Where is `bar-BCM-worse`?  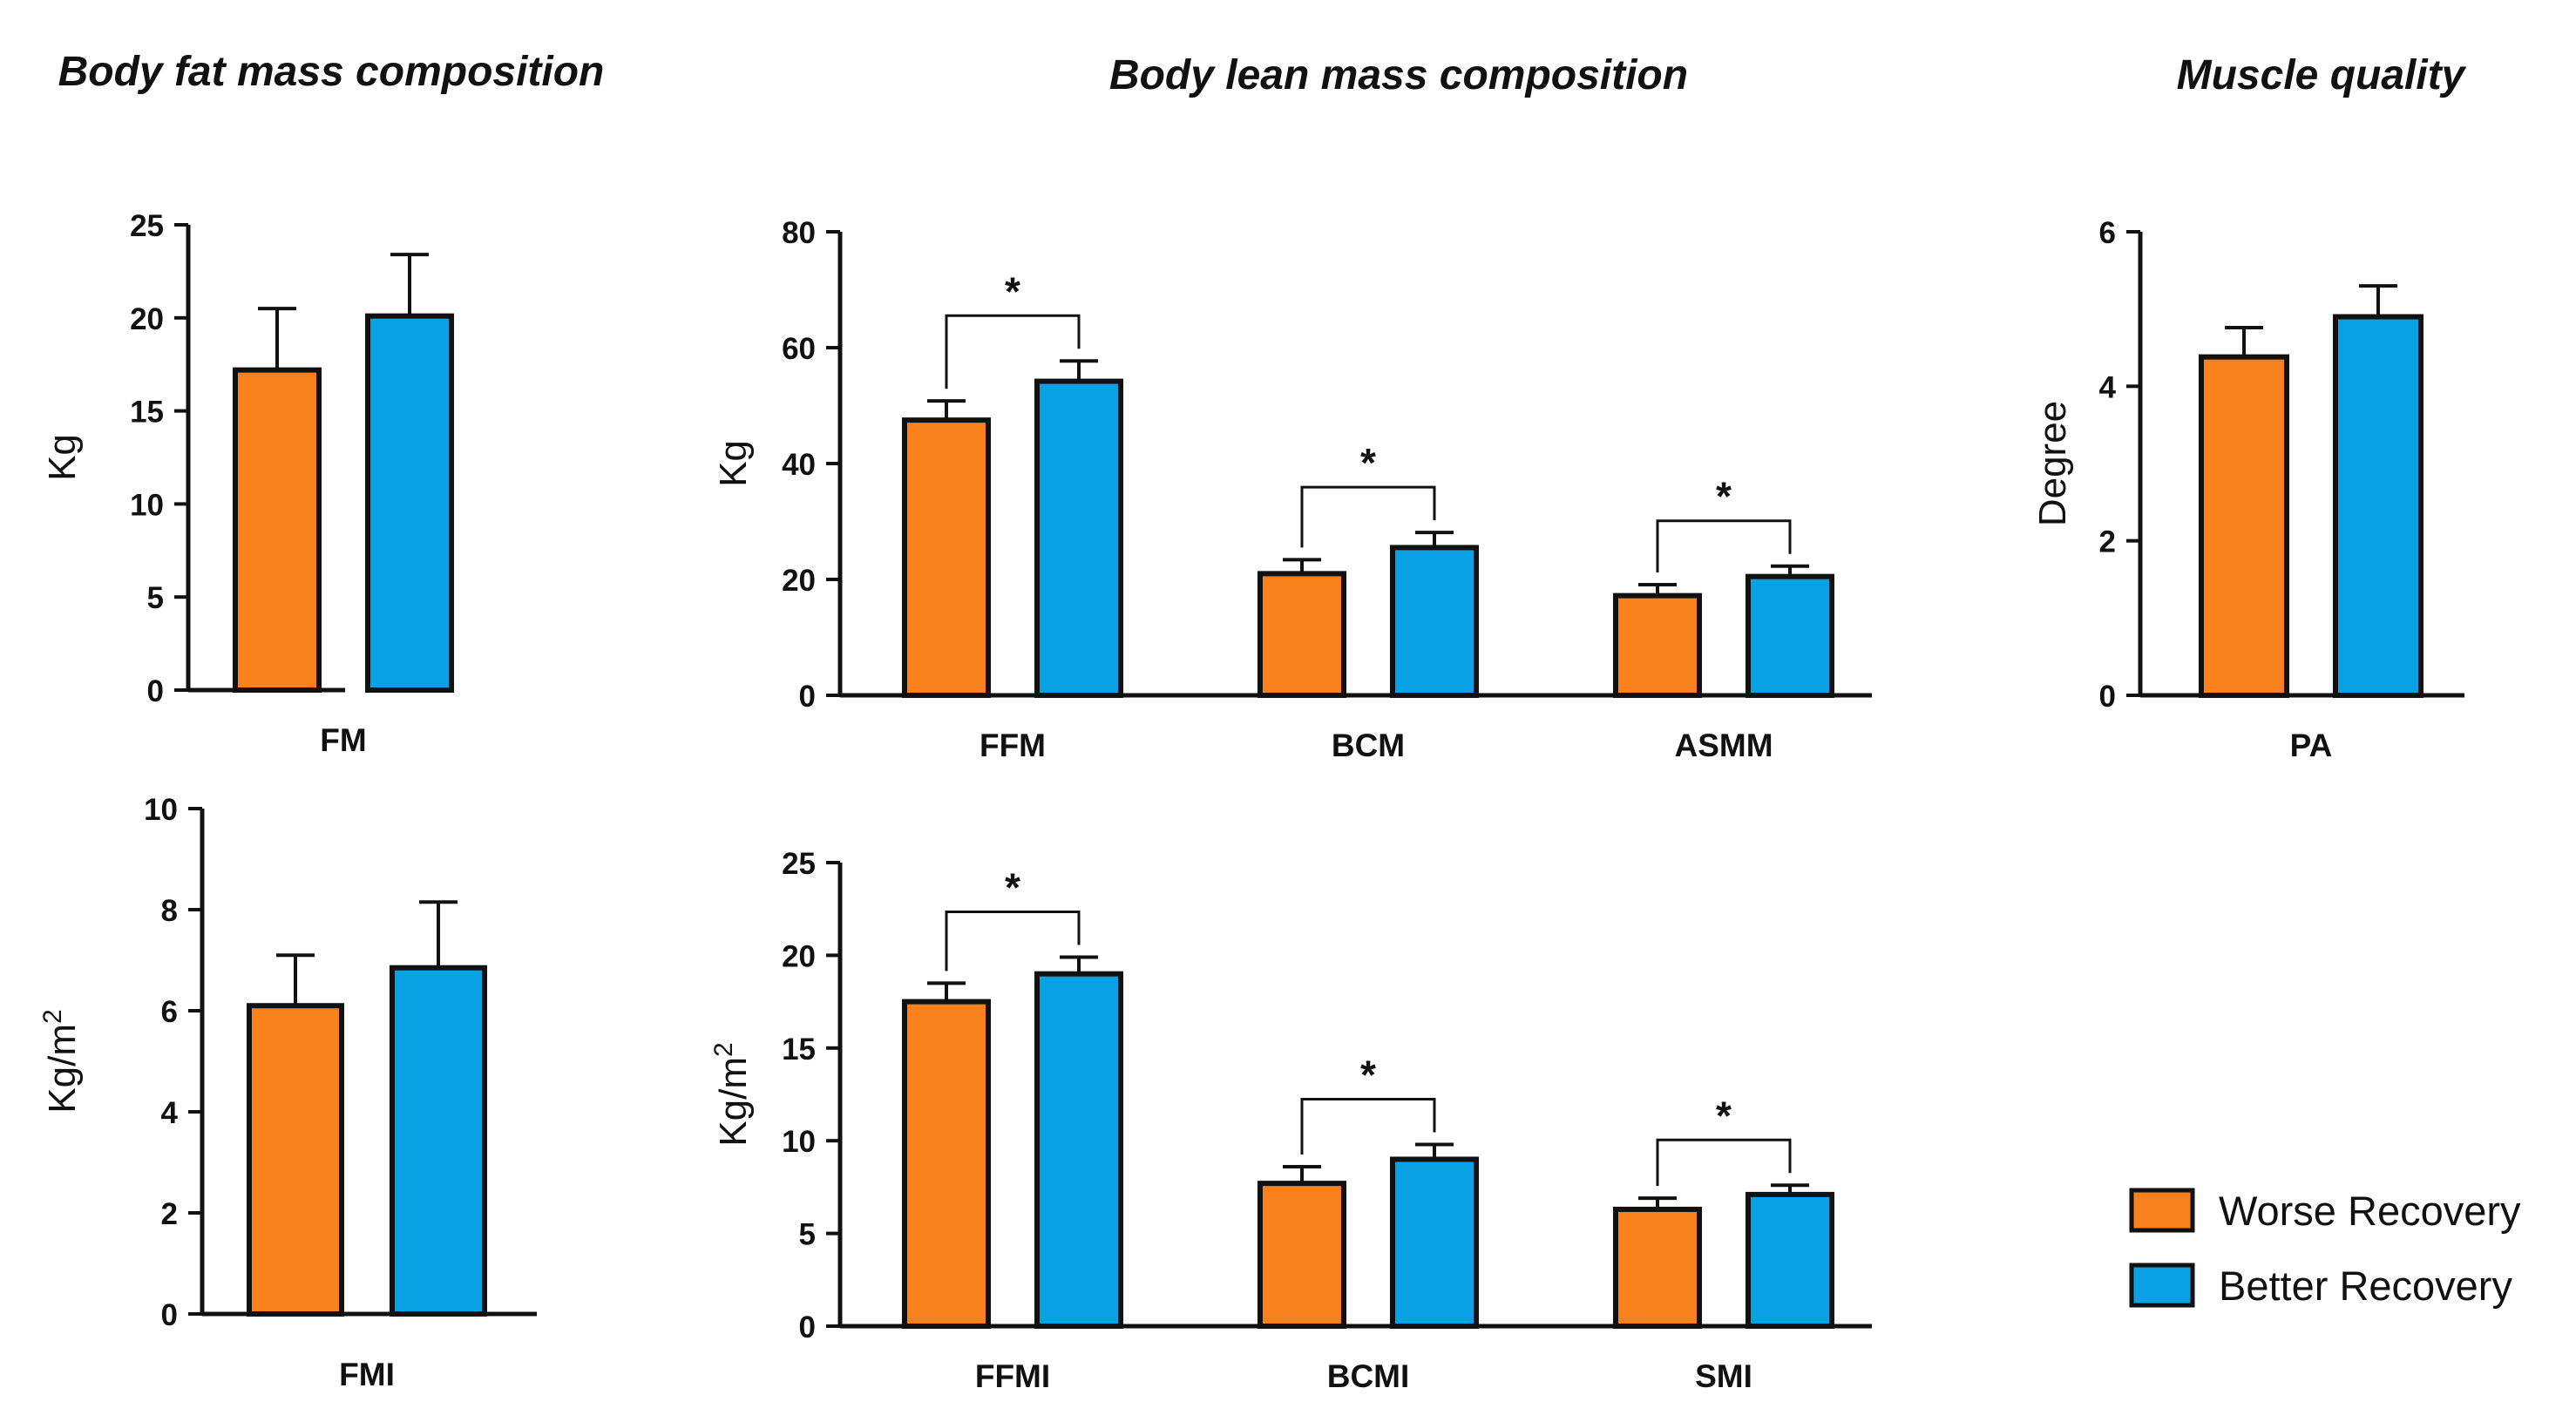 bar-BCM-worse is located at coordinates (1302, 634).